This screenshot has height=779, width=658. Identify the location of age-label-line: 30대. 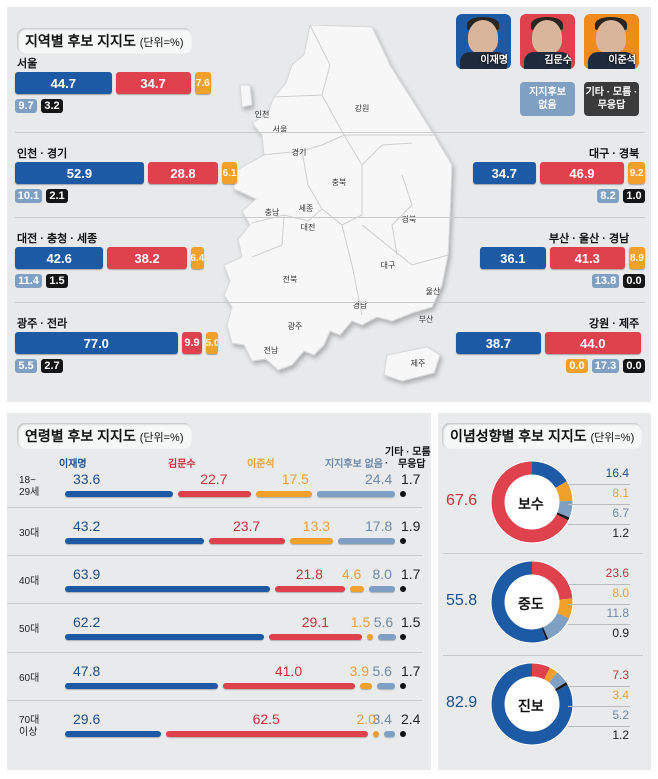
(29, 533).